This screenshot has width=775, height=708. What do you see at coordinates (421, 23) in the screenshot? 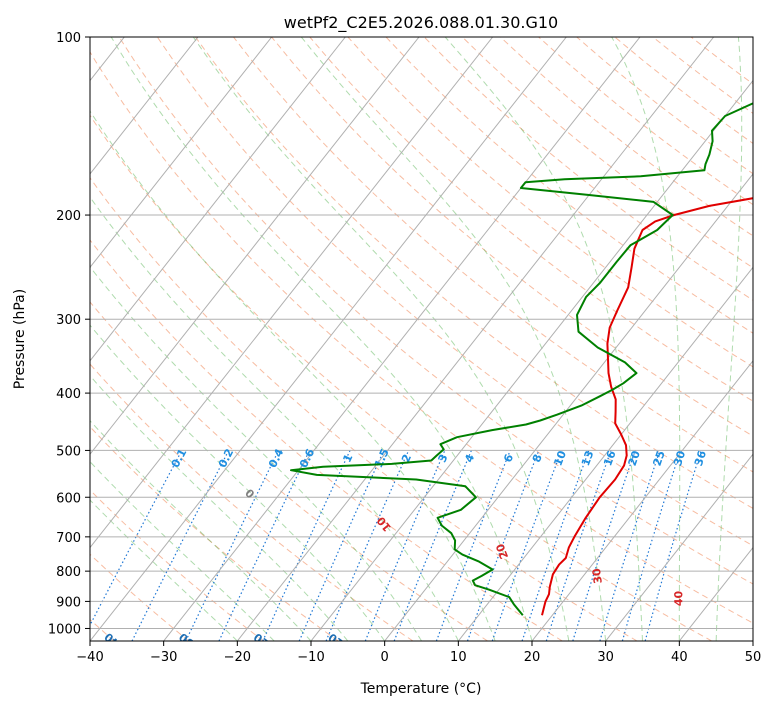
I see `chart-title: wetPf2_C2E5.2026.088.01.30.G10` at bounding box center [421, 23].